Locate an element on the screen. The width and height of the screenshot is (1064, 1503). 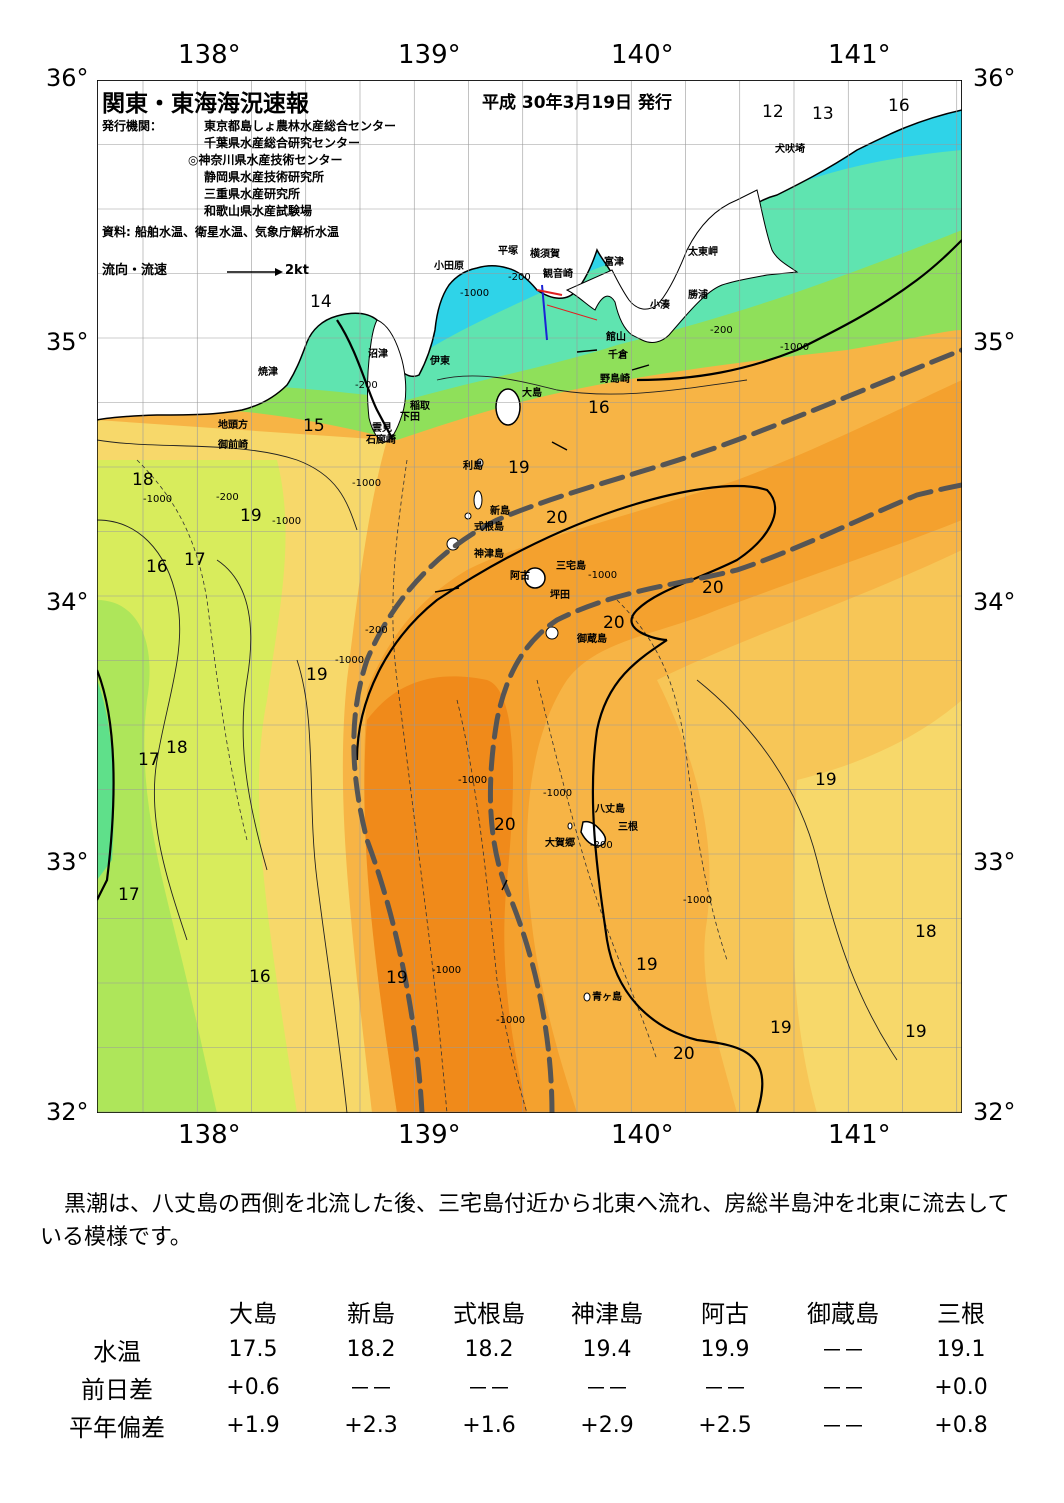
table-row: 前日差 +0.6 －－ －－ －－ －－ －－ +0.0 is located at coordinates (530, 1387).